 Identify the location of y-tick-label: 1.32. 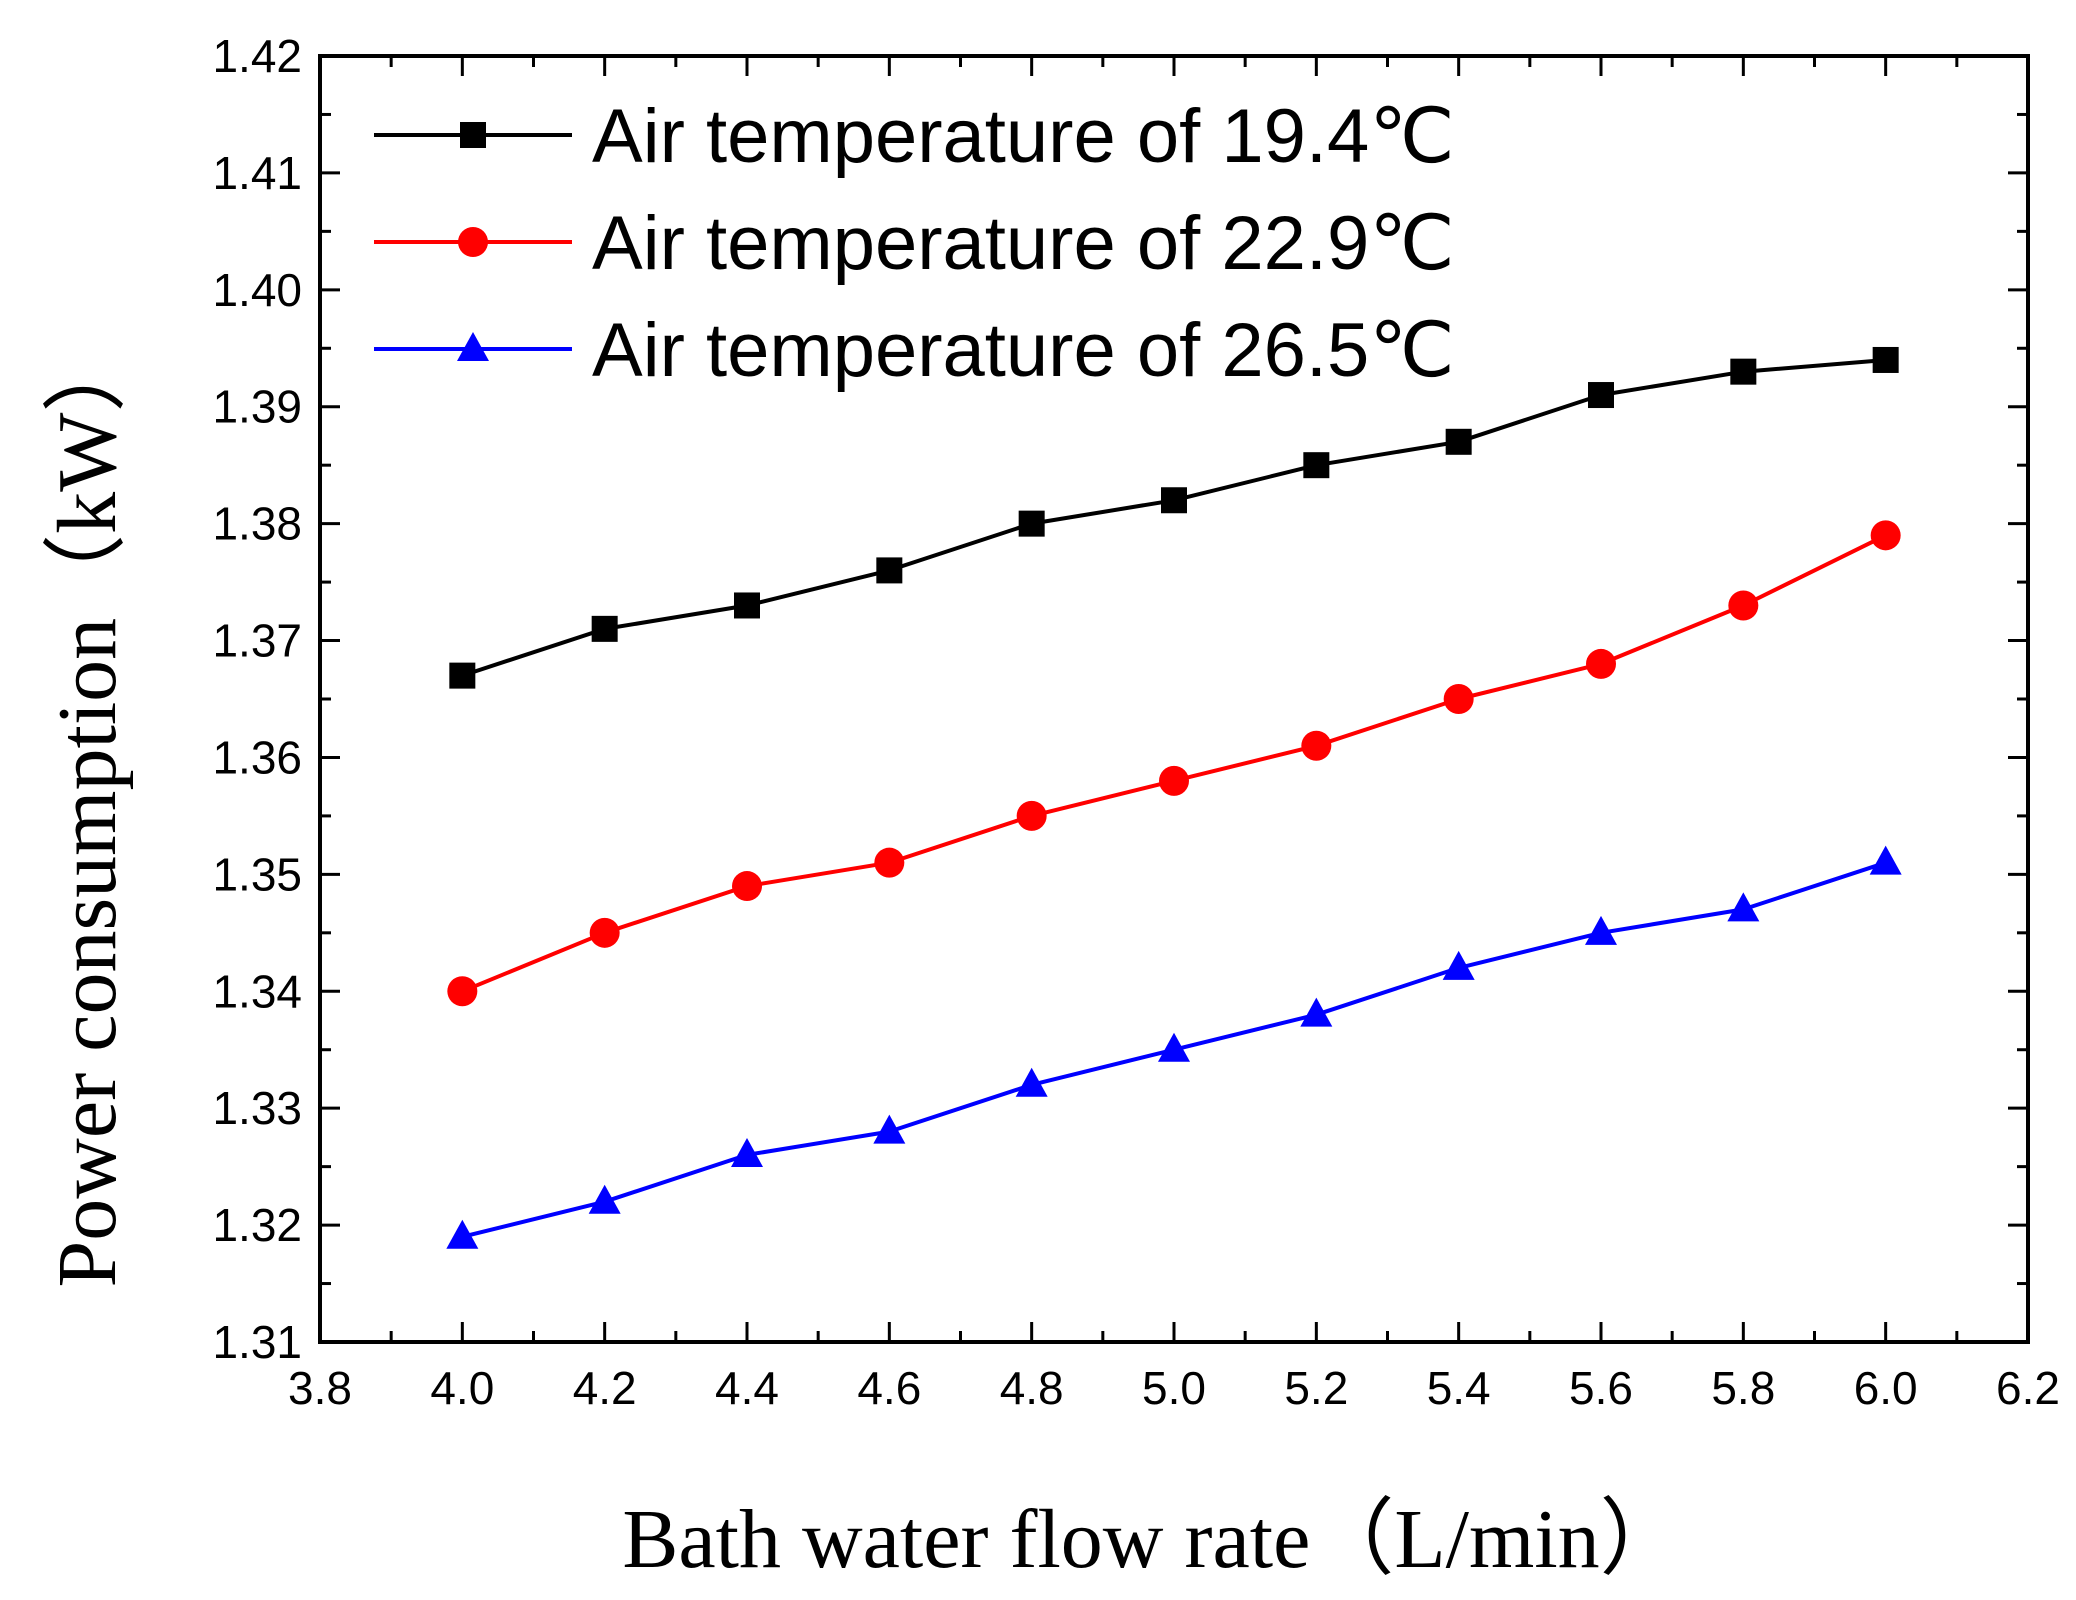
(257, 1225).